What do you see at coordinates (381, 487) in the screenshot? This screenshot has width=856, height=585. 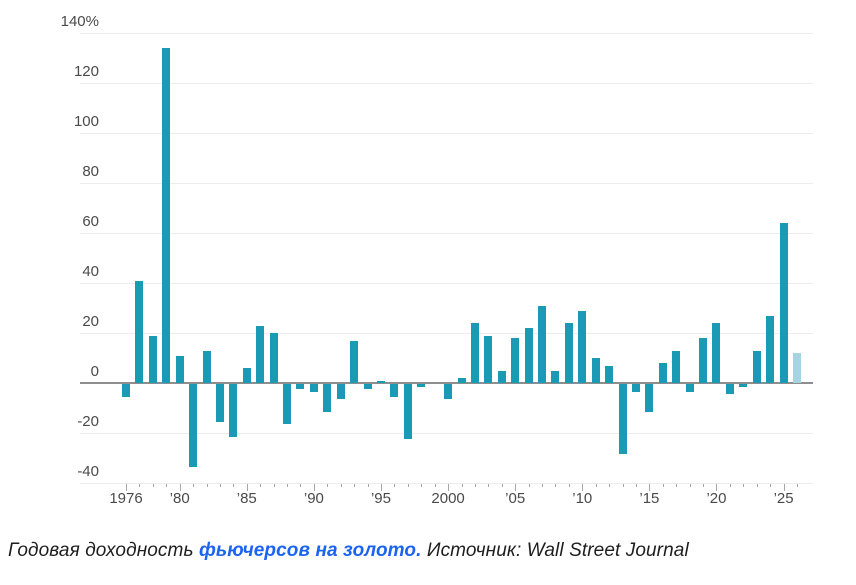 I see `x-major-tick-1995` at bounding box center [381, 487].